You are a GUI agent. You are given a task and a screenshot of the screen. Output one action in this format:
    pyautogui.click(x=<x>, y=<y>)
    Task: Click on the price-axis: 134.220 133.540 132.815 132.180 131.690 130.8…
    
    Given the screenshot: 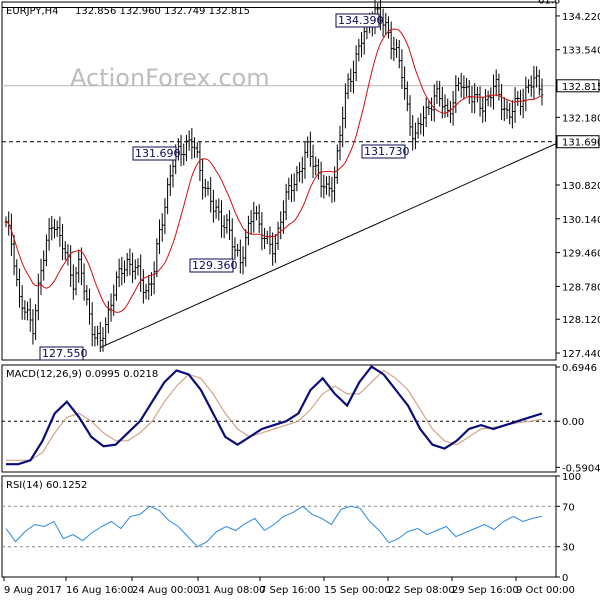 What is the action you would take?
    pyautogui.click(x=578, y=186)
    